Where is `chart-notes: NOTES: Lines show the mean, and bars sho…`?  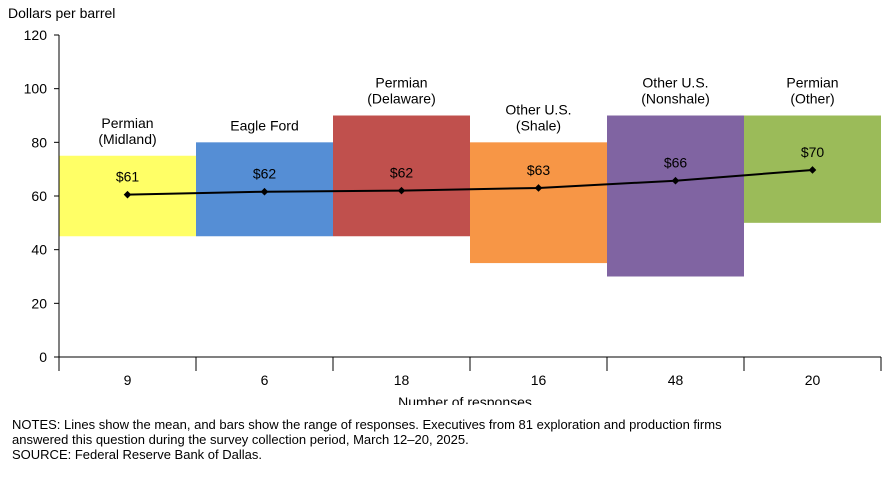 chart-notes: NOTES: Lines show the mean, and bars sho… is located at coordinates (447, 439).